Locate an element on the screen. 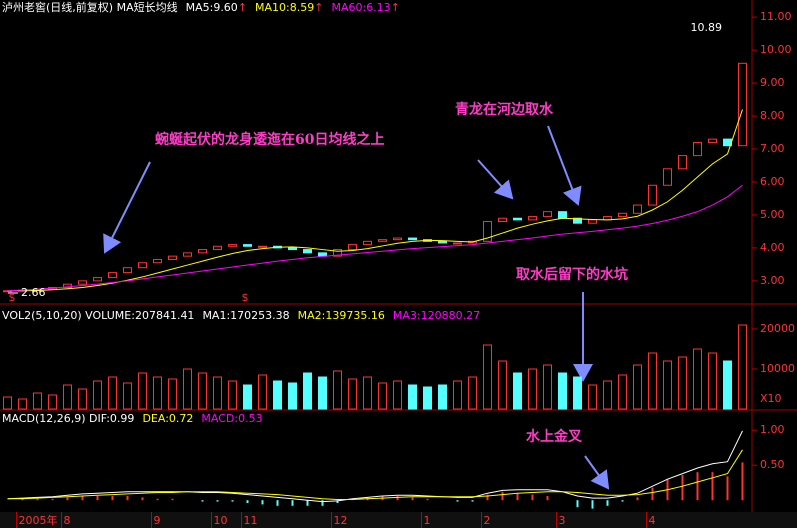  panel-header: MACD(12,26,9) DIF:0.99 DEA:0.72 MACD:0.53 is located at coordinates (132, 418).